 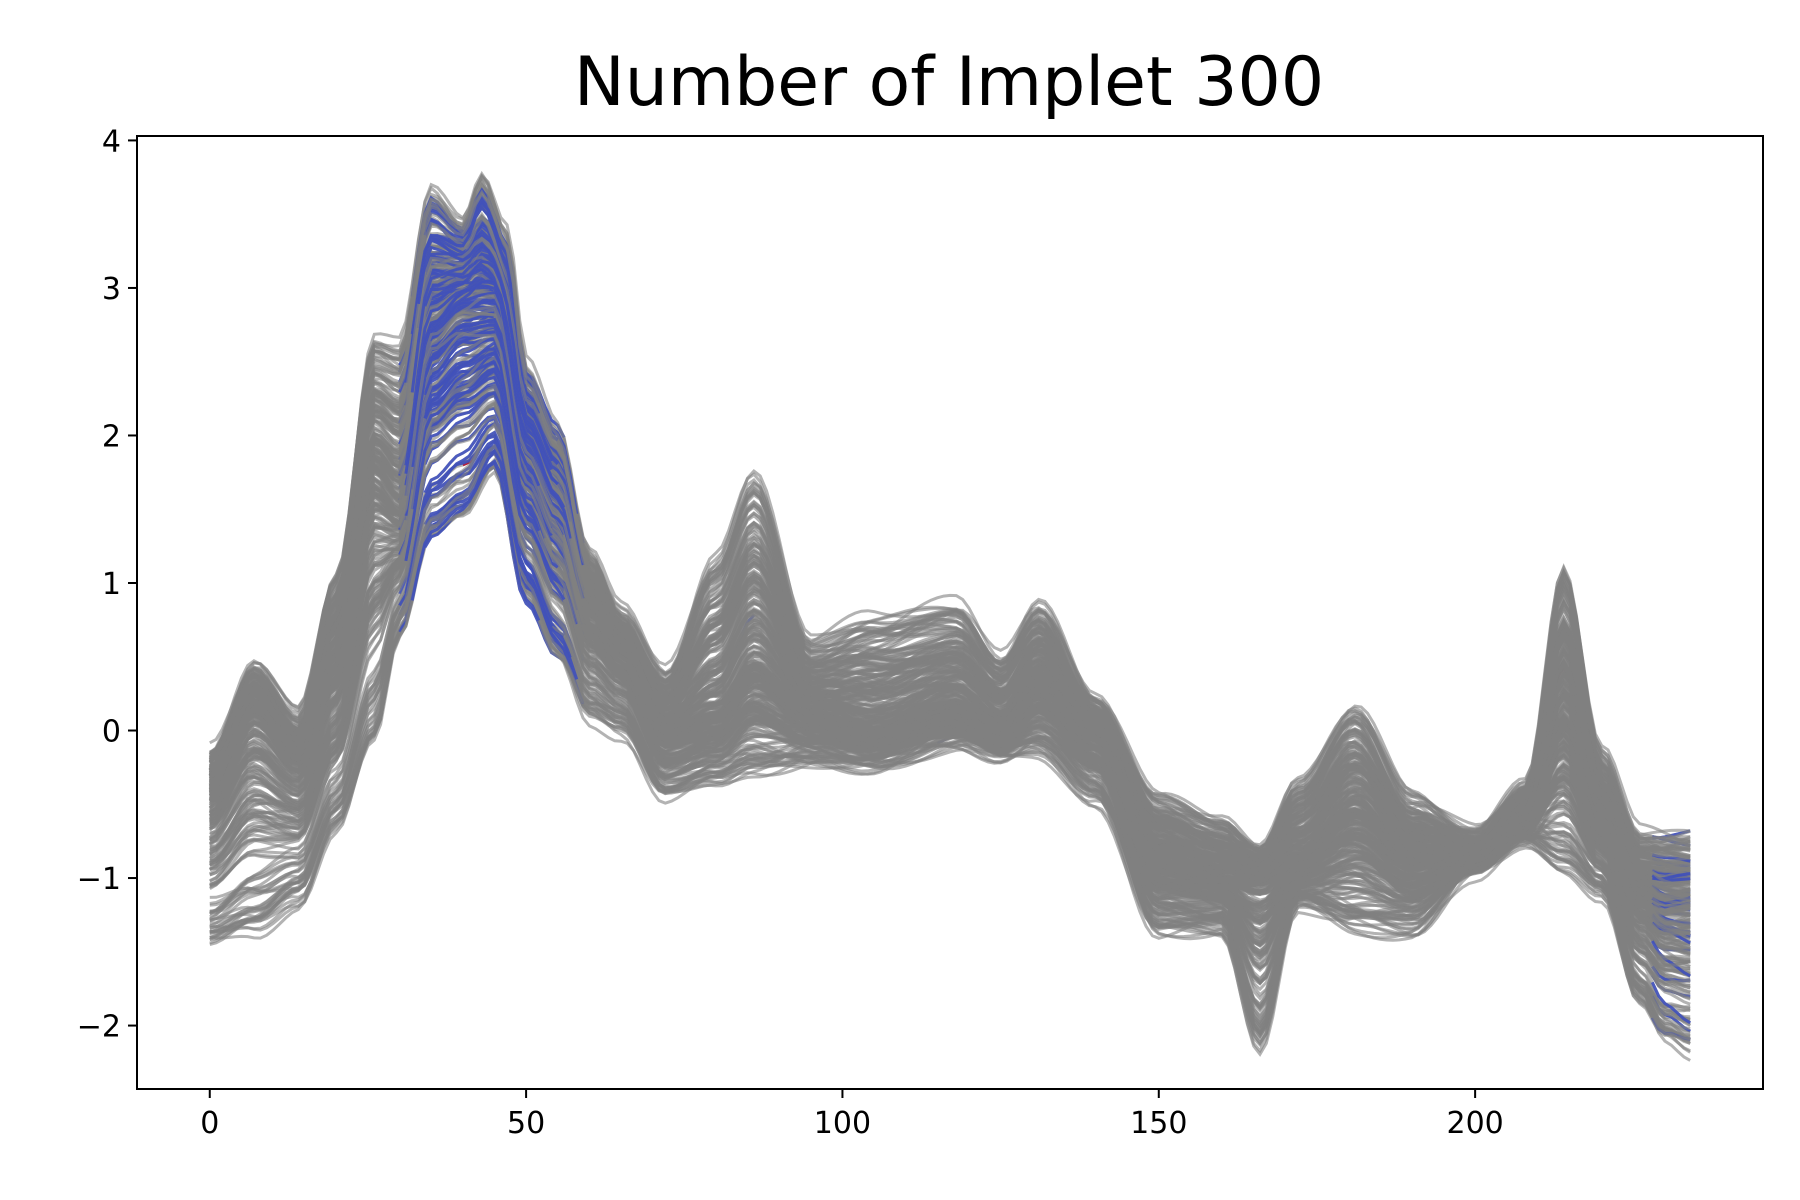 I want to click on x-axis: 0 50 100 150 200, so click(x=852, y=1115).